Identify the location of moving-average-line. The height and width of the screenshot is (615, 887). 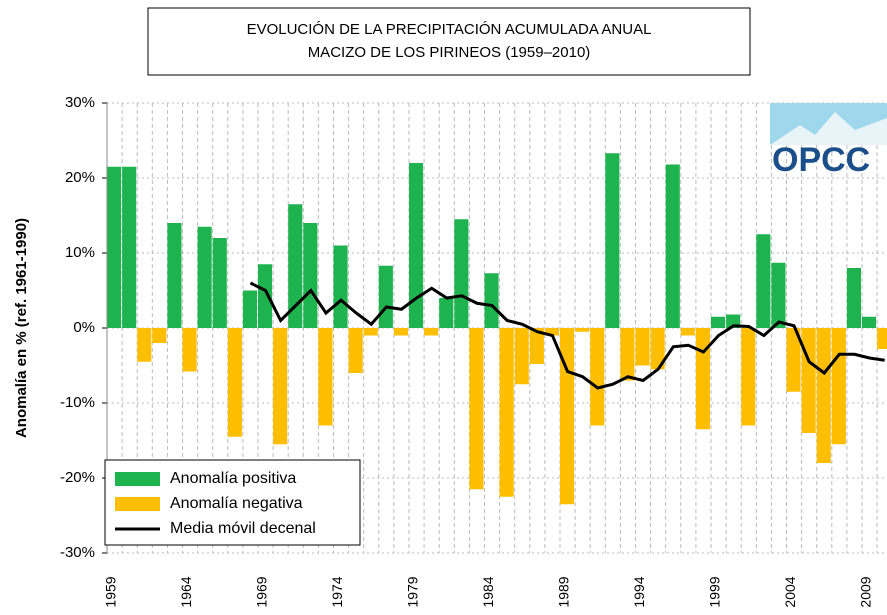
(567, 335).